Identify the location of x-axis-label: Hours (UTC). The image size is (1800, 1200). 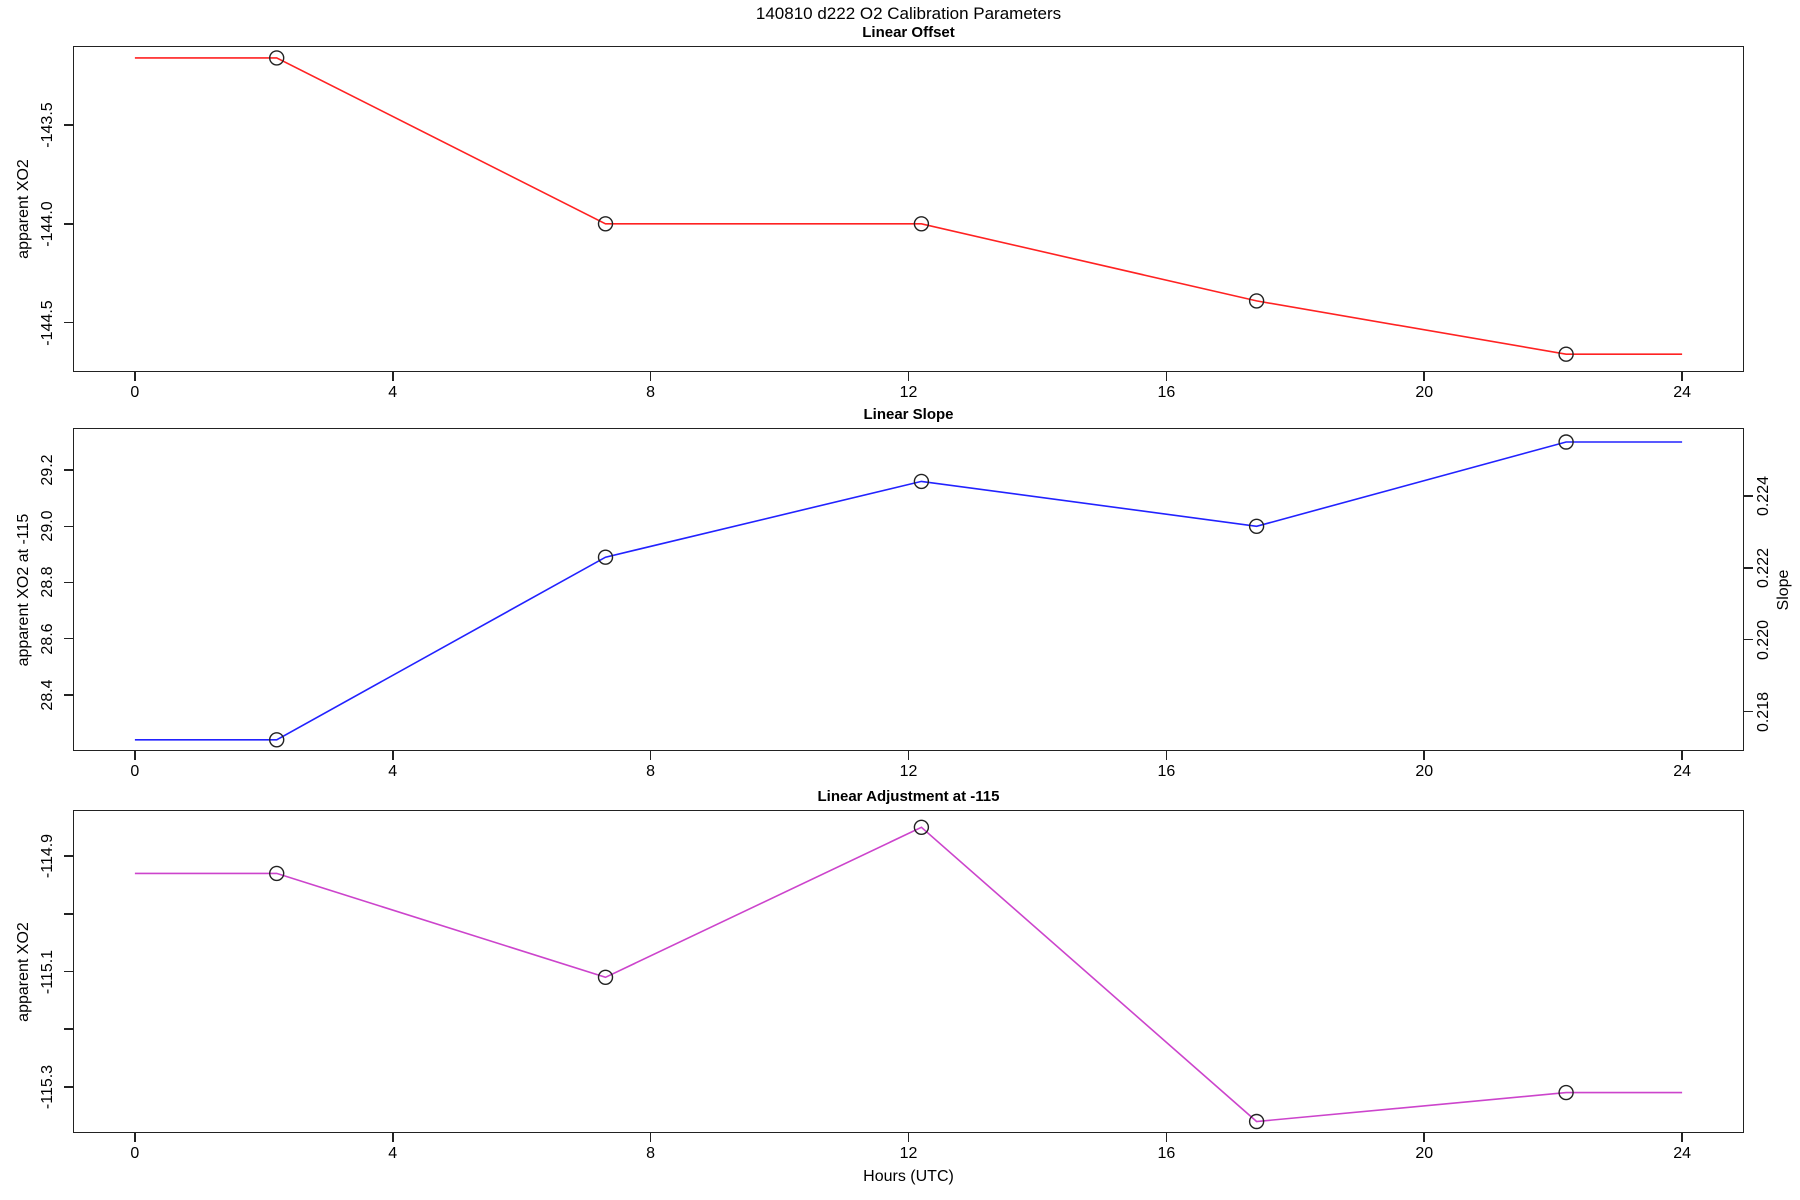
(908, 1176).